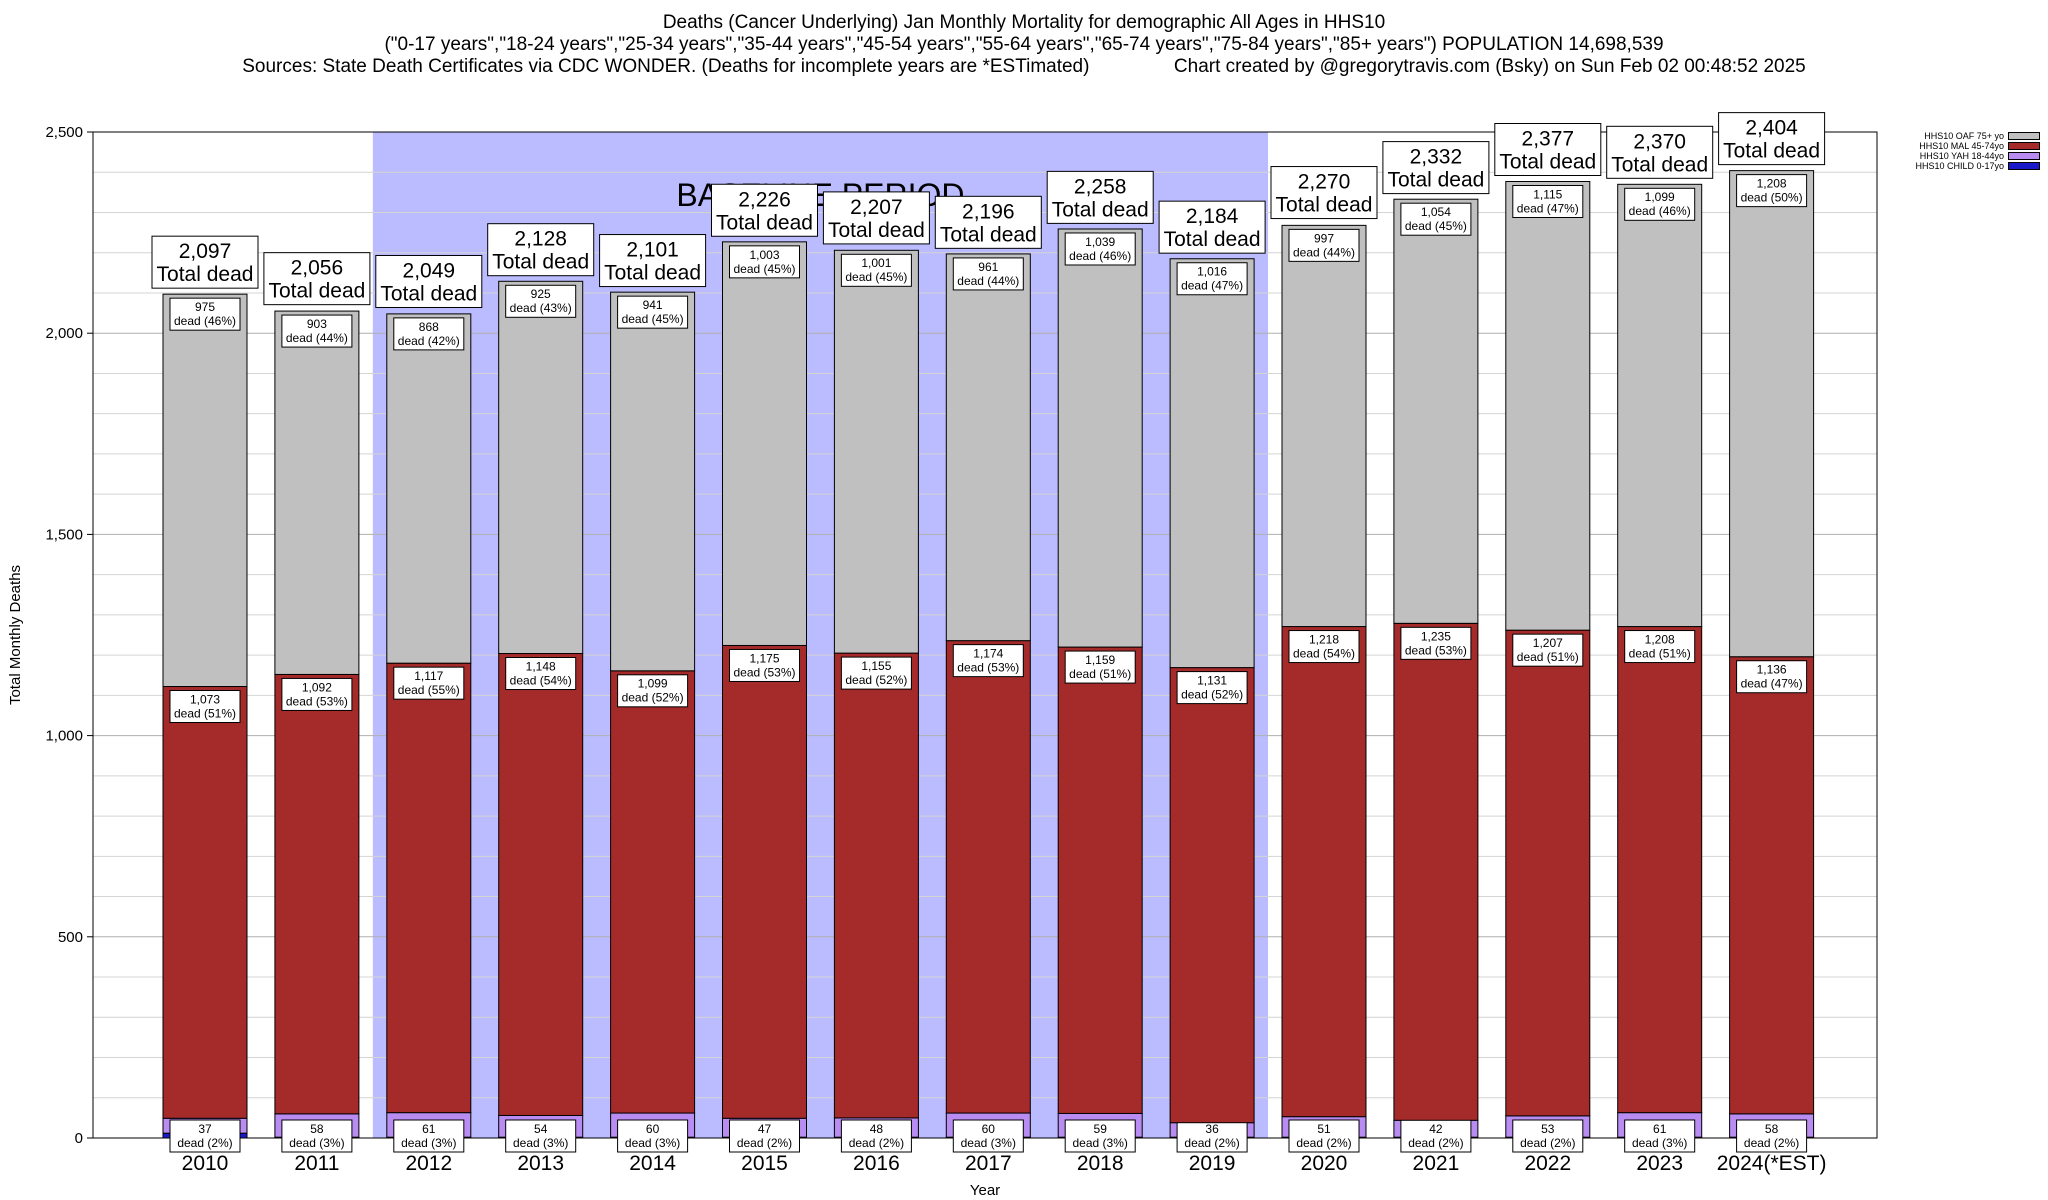 The image size is (2048, 1200). Describe the element at coordinates (1324, 1163) in the screenshot. I see `x-tick-label: 2020` at that location.